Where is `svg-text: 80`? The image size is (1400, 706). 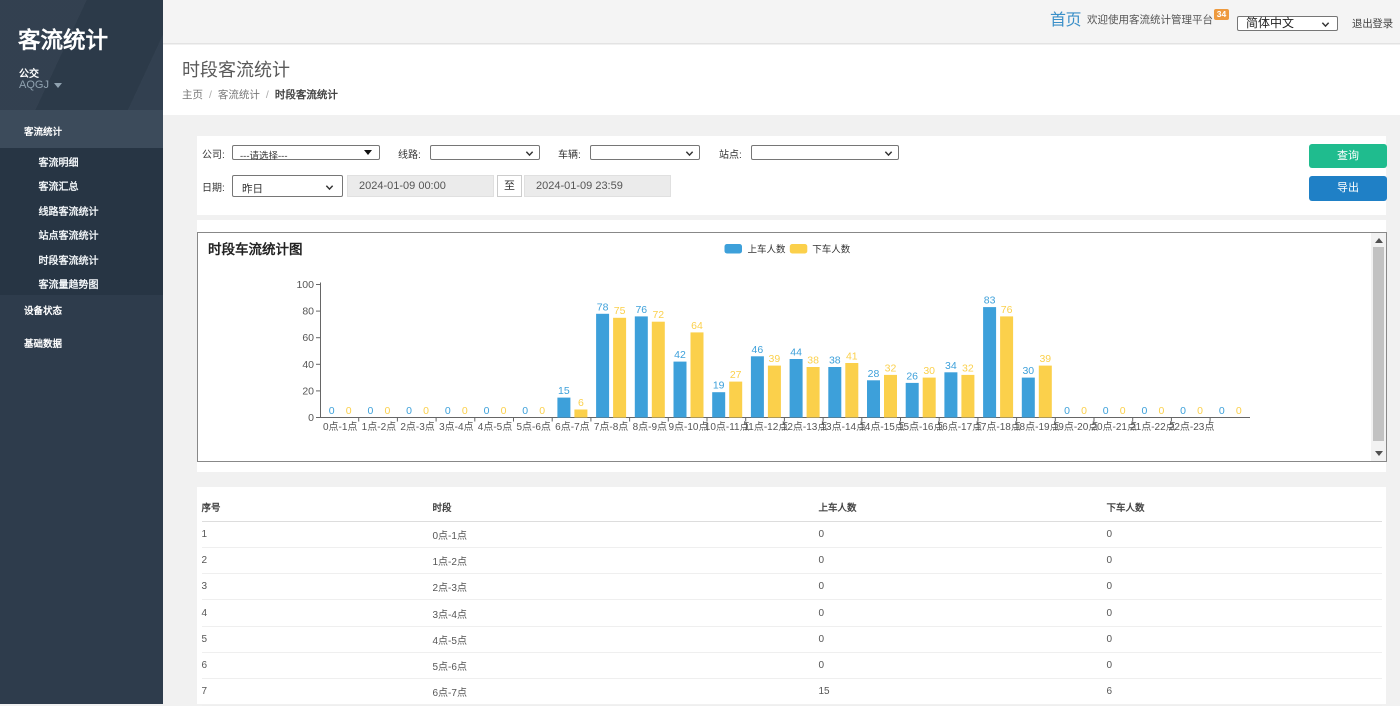
svg-text: 80 is located at coordinates (308, 312).